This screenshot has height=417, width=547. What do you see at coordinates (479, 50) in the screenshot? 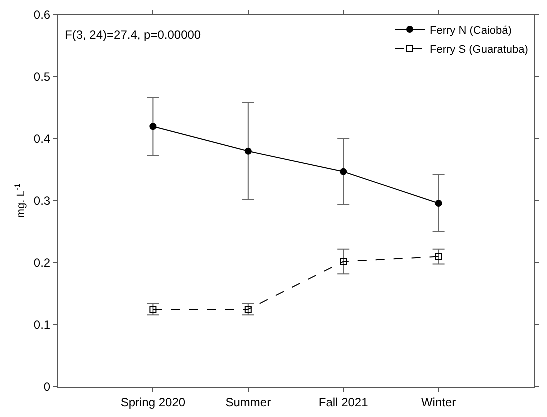
I see `legend-label: Ferry S (Guaratuba)` at bounding box center [479, 50].